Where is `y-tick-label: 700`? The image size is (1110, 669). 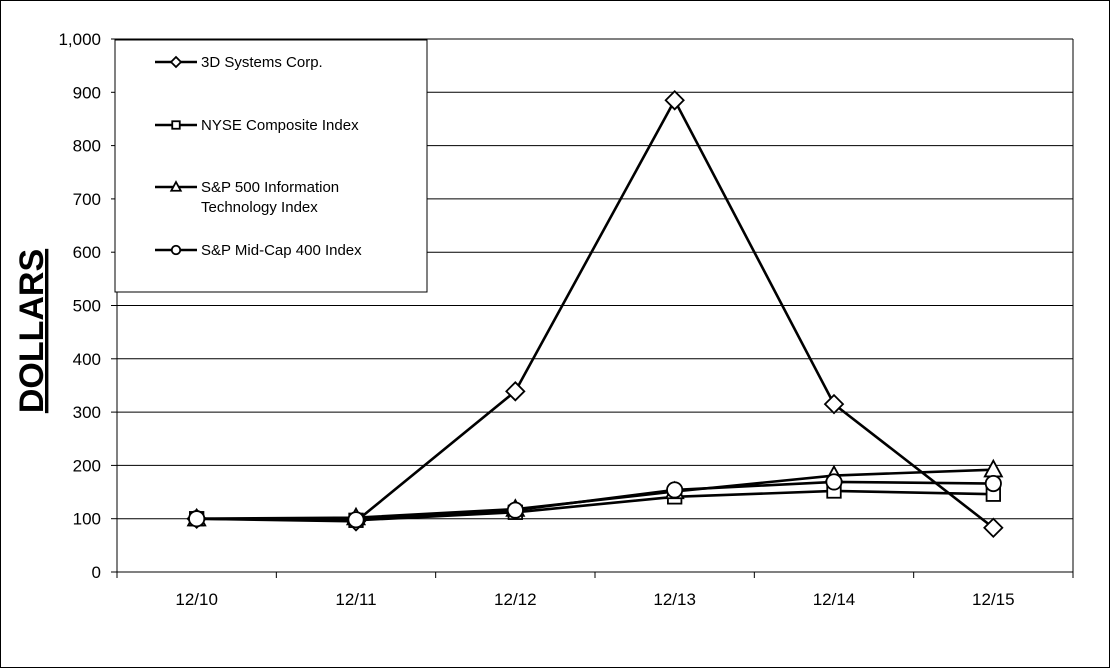
y-tick-label: 700 is located at coordinates (87, 199).